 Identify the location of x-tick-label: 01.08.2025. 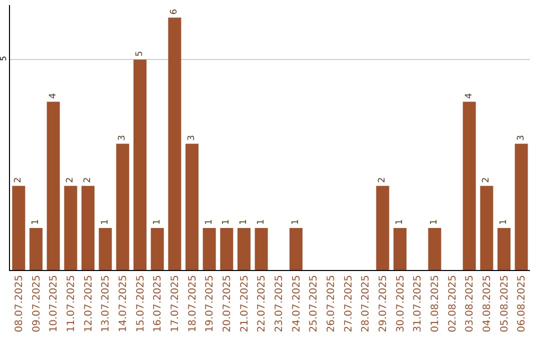
(435, 303).